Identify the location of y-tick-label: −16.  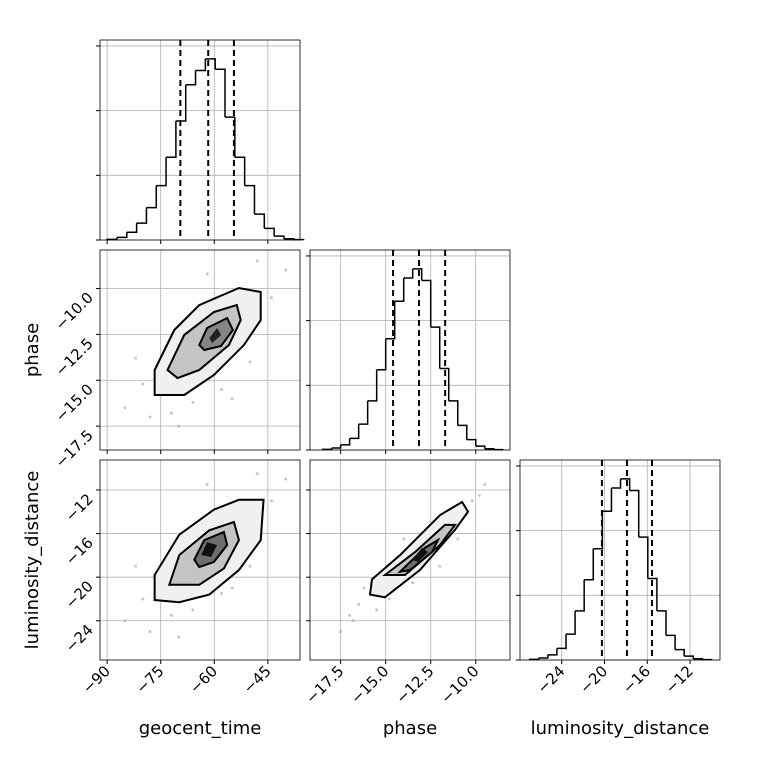
(79, 551).